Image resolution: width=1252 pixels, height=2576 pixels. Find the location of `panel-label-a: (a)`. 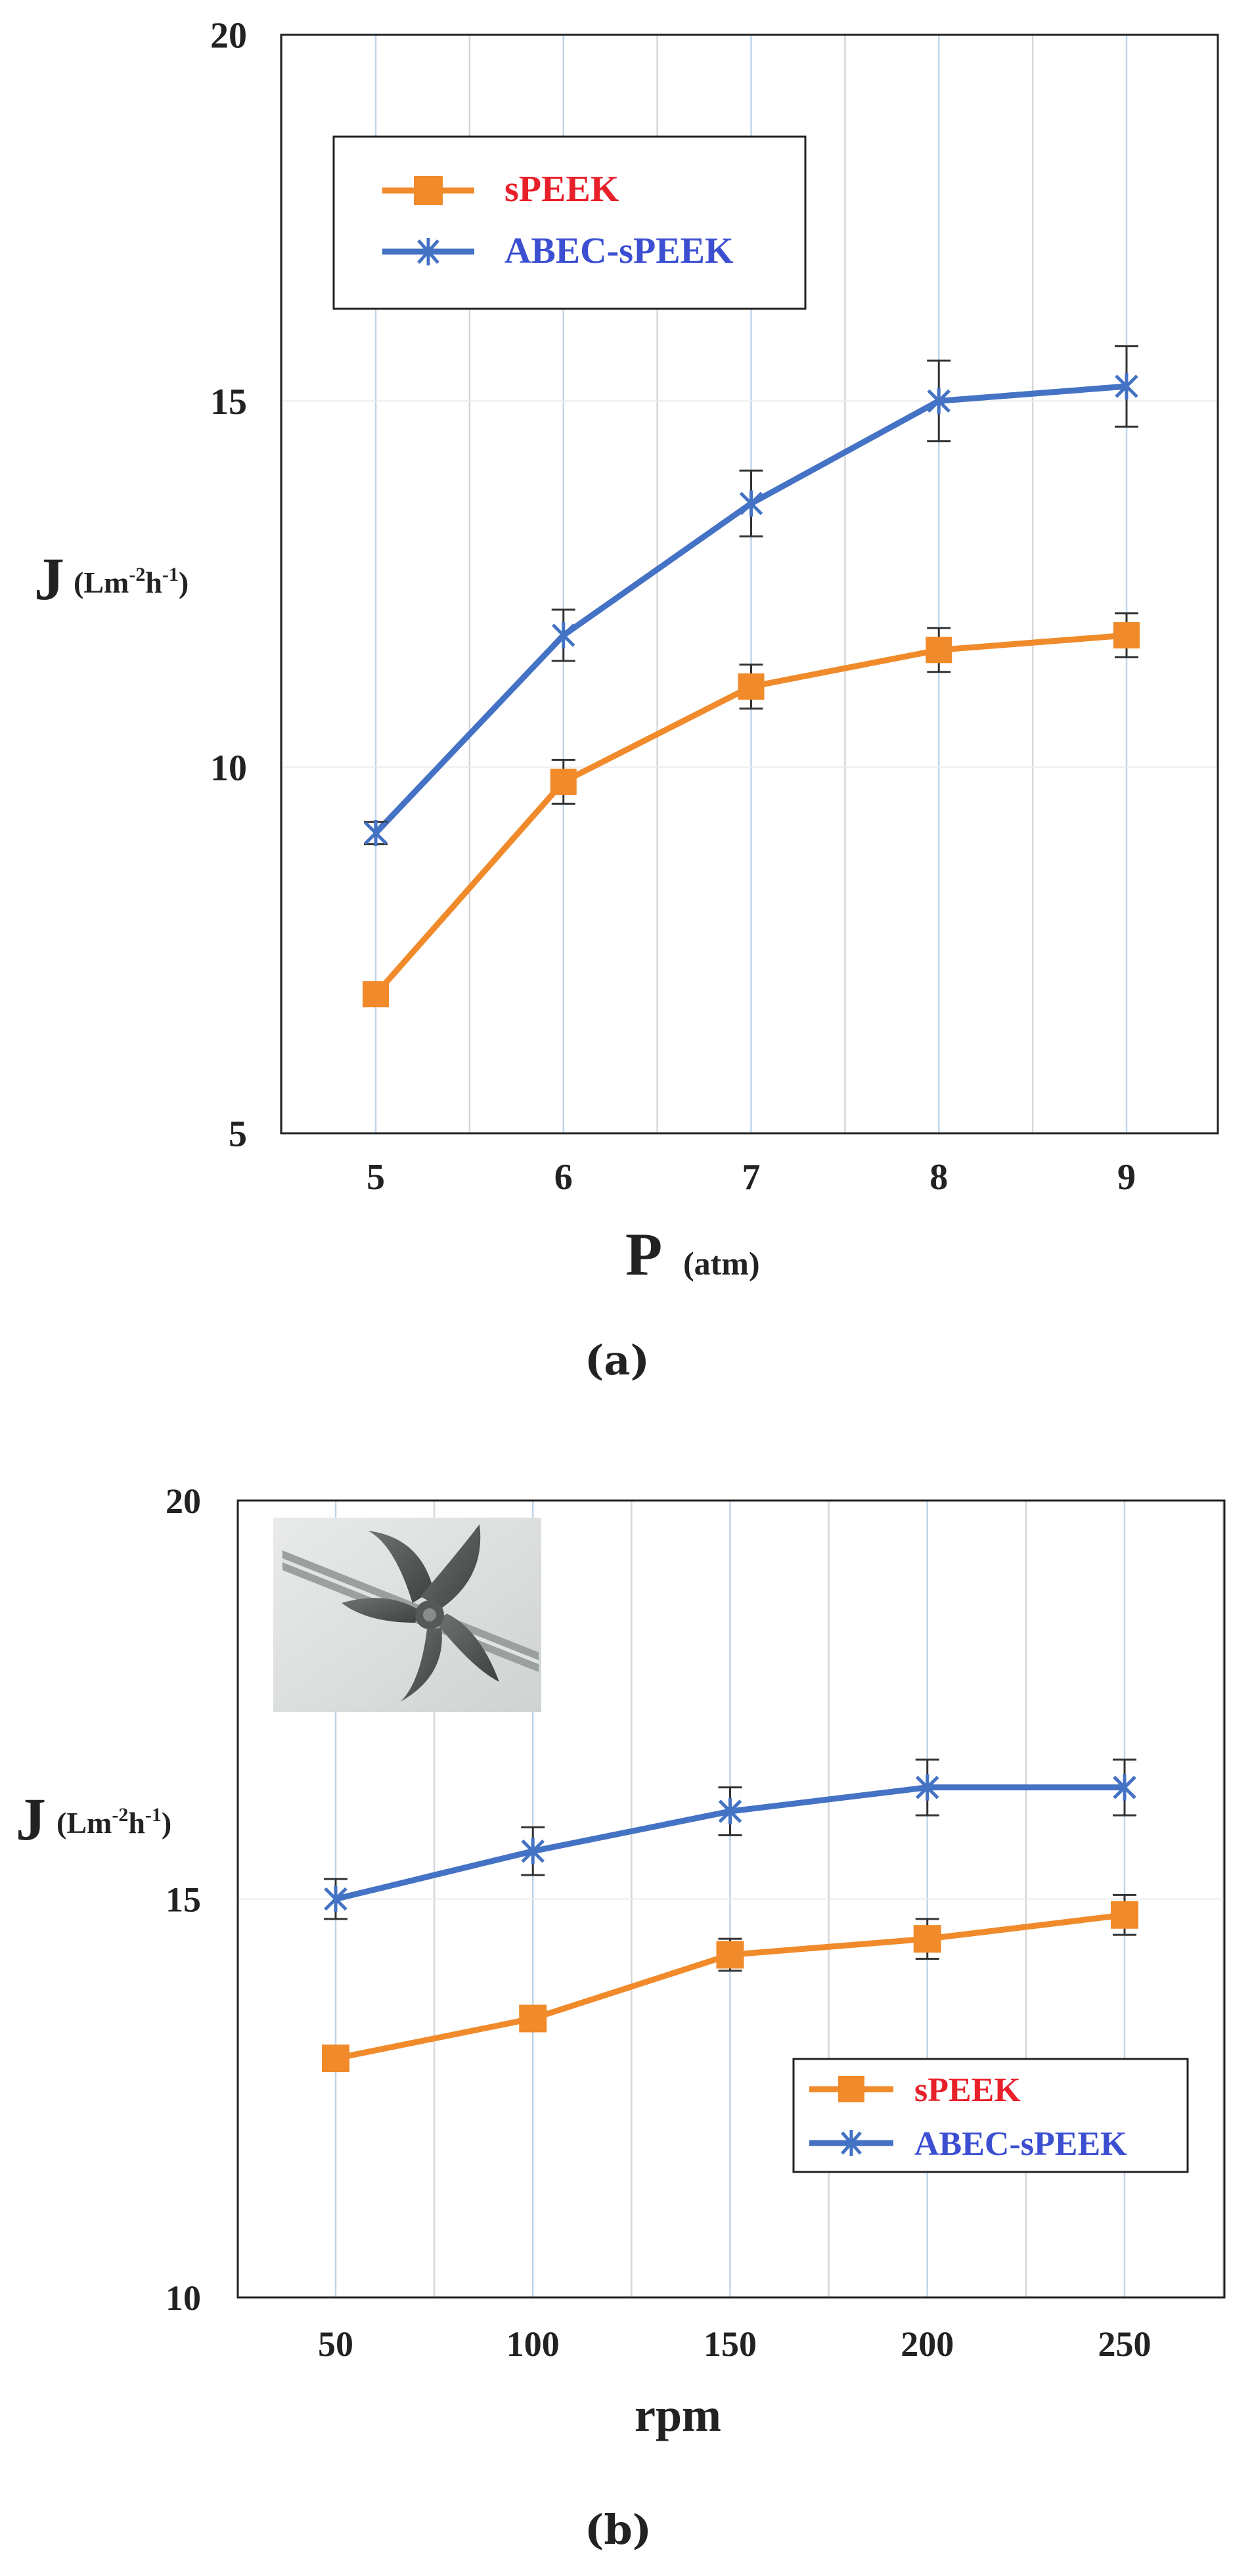

panel-label-a: (a) is located at coordinates (617, 1360).